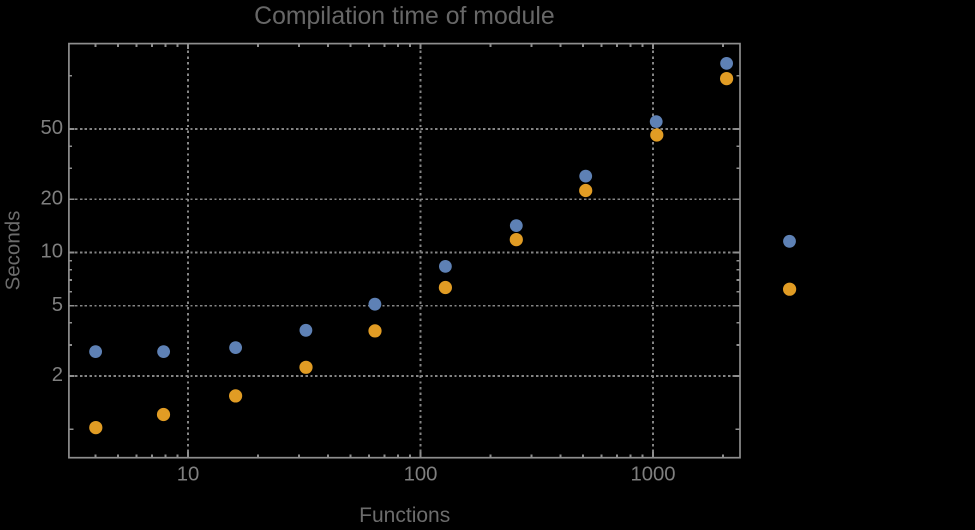 The height and width of the screenshot is (530, 975). Describe the element at coordinates (404, 514) in the screenshot. I see `svg-text: Functions` at that location.